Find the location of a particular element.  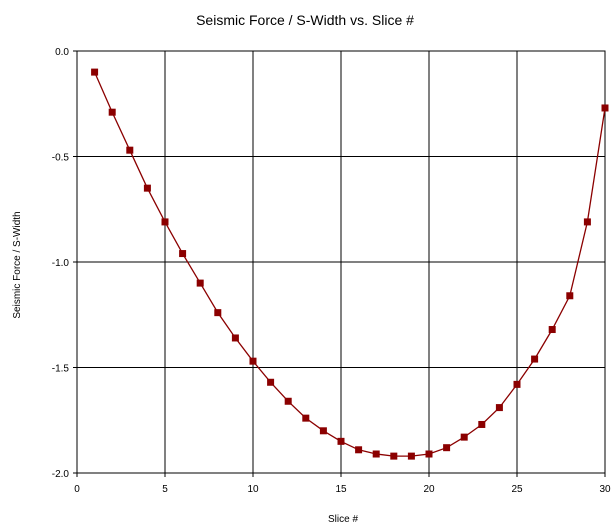

y-axis-label: Seismic Force / S-Width is located at coordinates (17, 264).